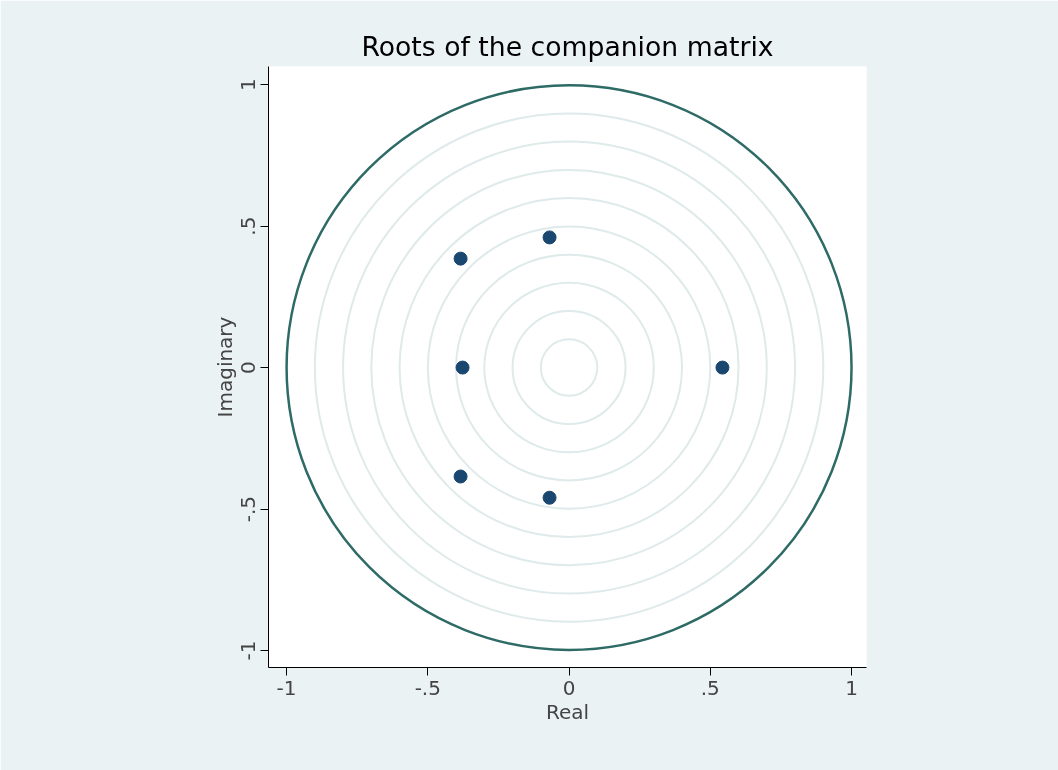  What do you see at coordinates (851, 687) in the screenshot?
I see `x-tick-label: 1` at bounding box center [851, 687].